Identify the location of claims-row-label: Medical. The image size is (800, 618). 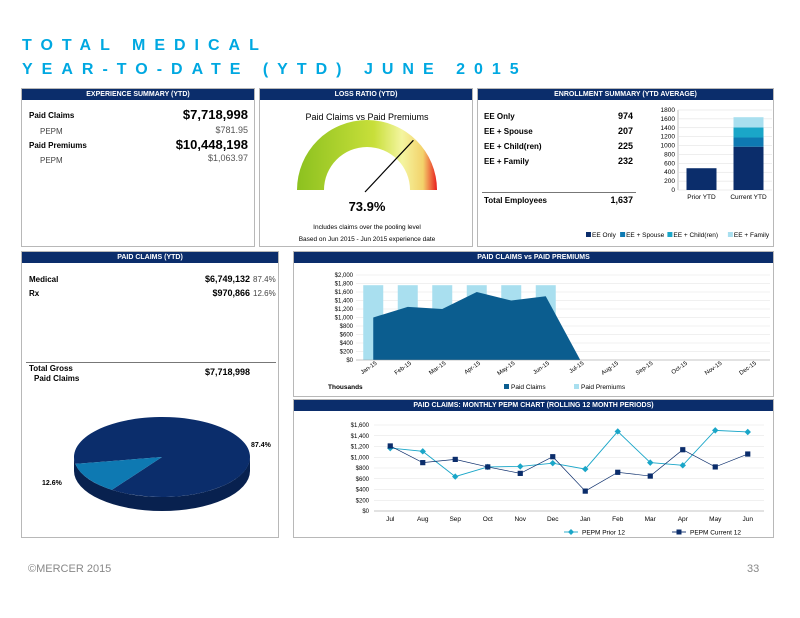
(44, 279).